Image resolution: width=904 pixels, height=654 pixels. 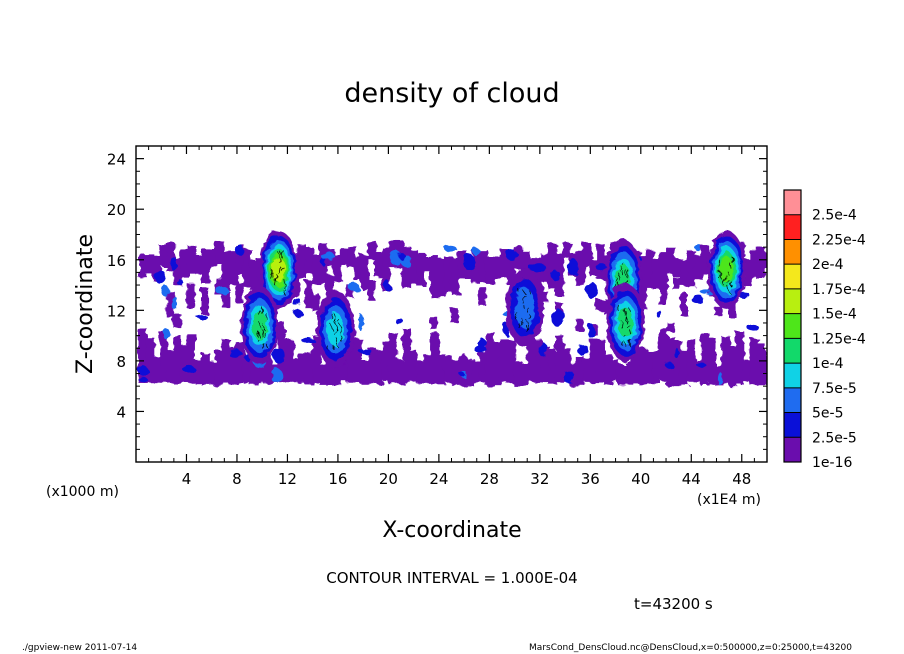 What do you see at coordinates (388, 479) in the screenshot?
I see `x-tick-label: 20` at bounding box center [388, 479].